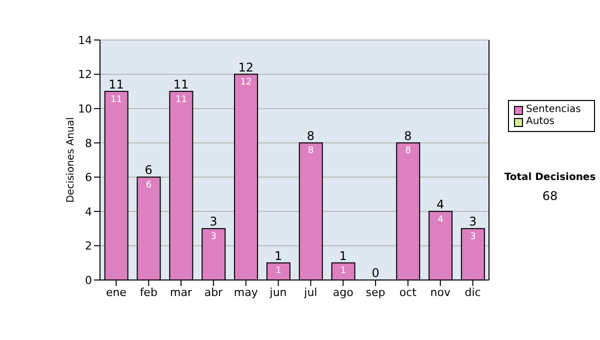  What do you see at coordinates (88, 211) in the screenshot?
I see `y-tick-label: 4` at bounding box center [88, 211].